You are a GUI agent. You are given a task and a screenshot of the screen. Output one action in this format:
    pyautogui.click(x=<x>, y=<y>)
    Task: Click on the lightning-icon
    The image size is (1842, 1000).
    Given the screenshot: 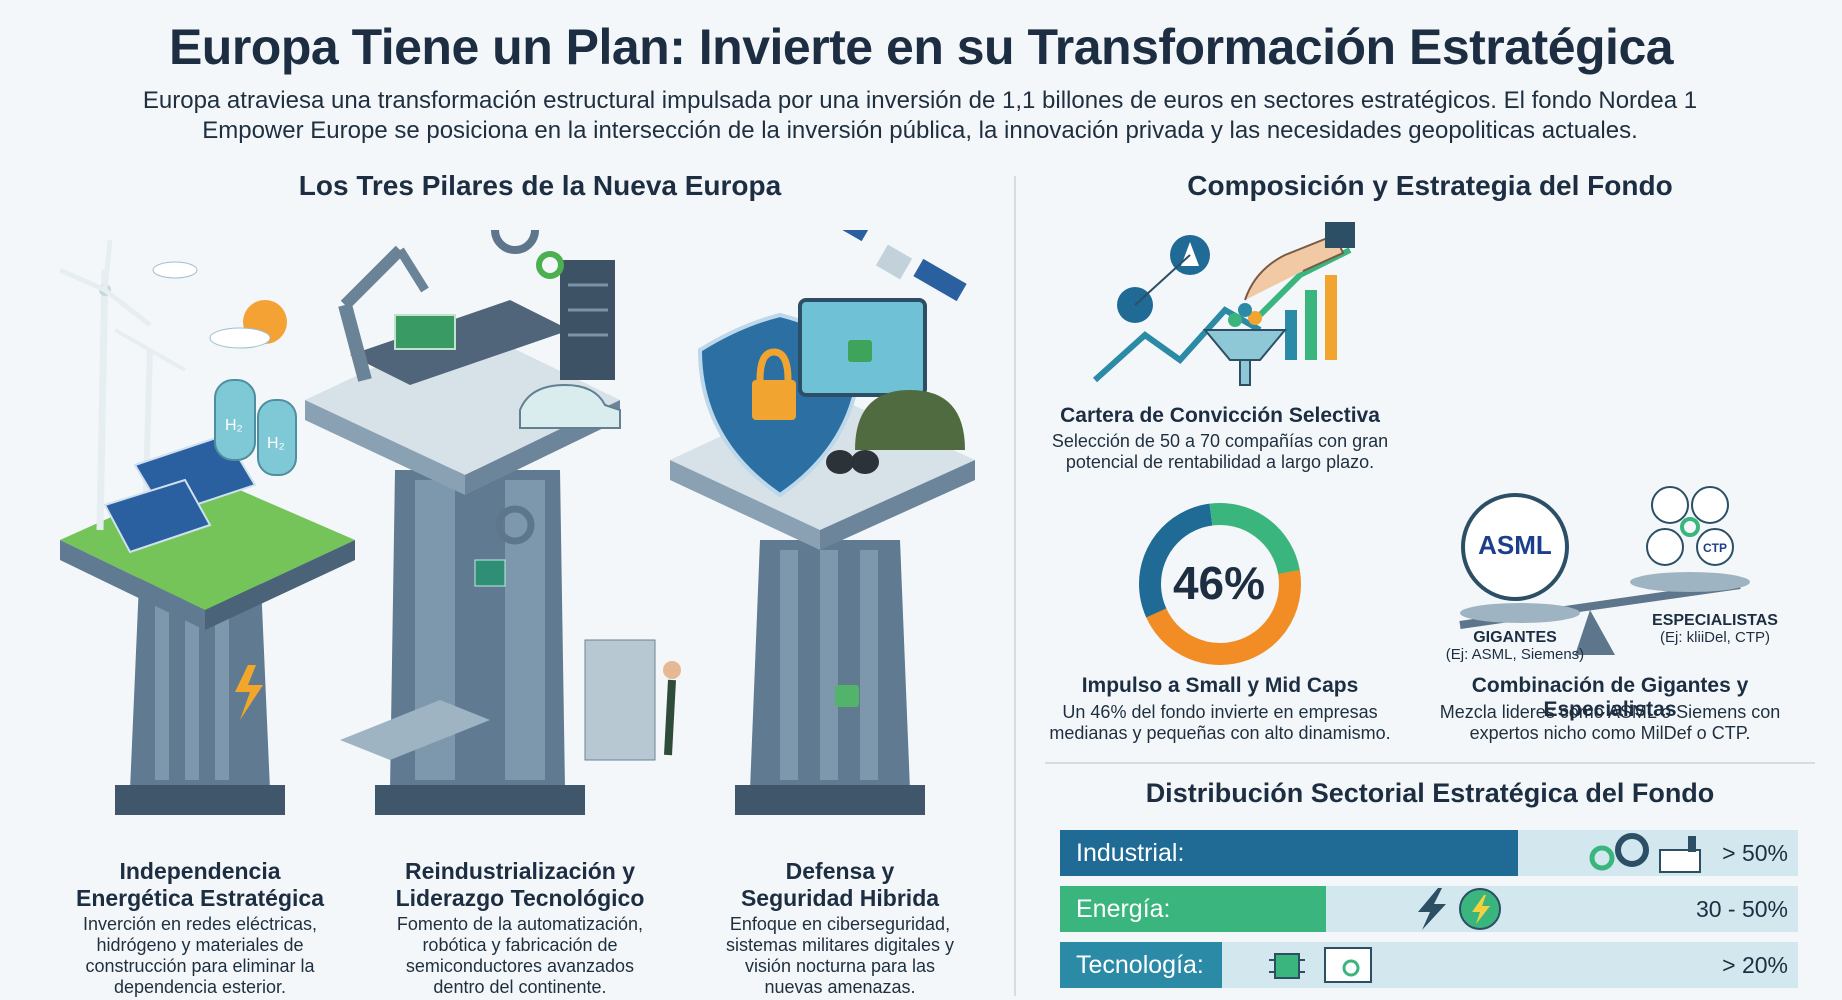 What is the action you would take?
    pyautogui.click(x=1459, y=909)
    